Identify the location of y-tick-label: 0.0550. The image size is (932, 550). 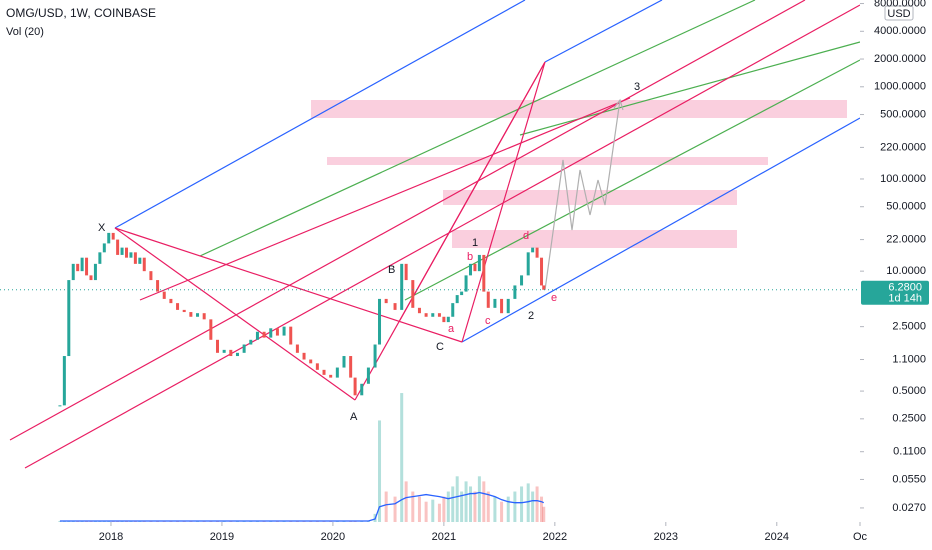
(909, 479).